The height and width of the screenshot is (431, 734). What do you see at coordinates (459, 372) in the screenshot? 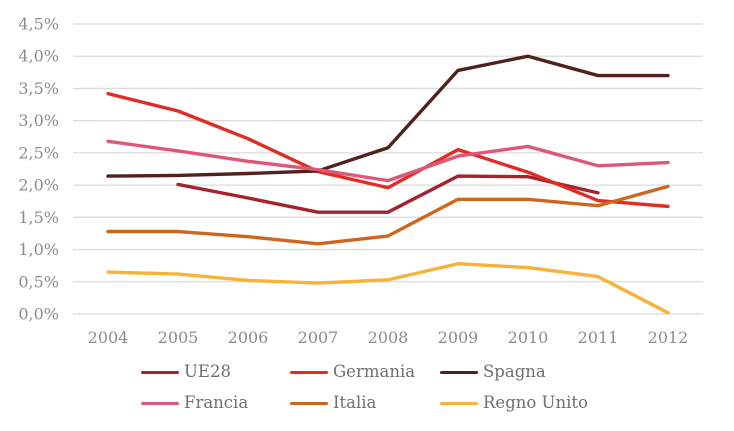
I see `legend-swatch-spagna` at bounding box center [459, 372].